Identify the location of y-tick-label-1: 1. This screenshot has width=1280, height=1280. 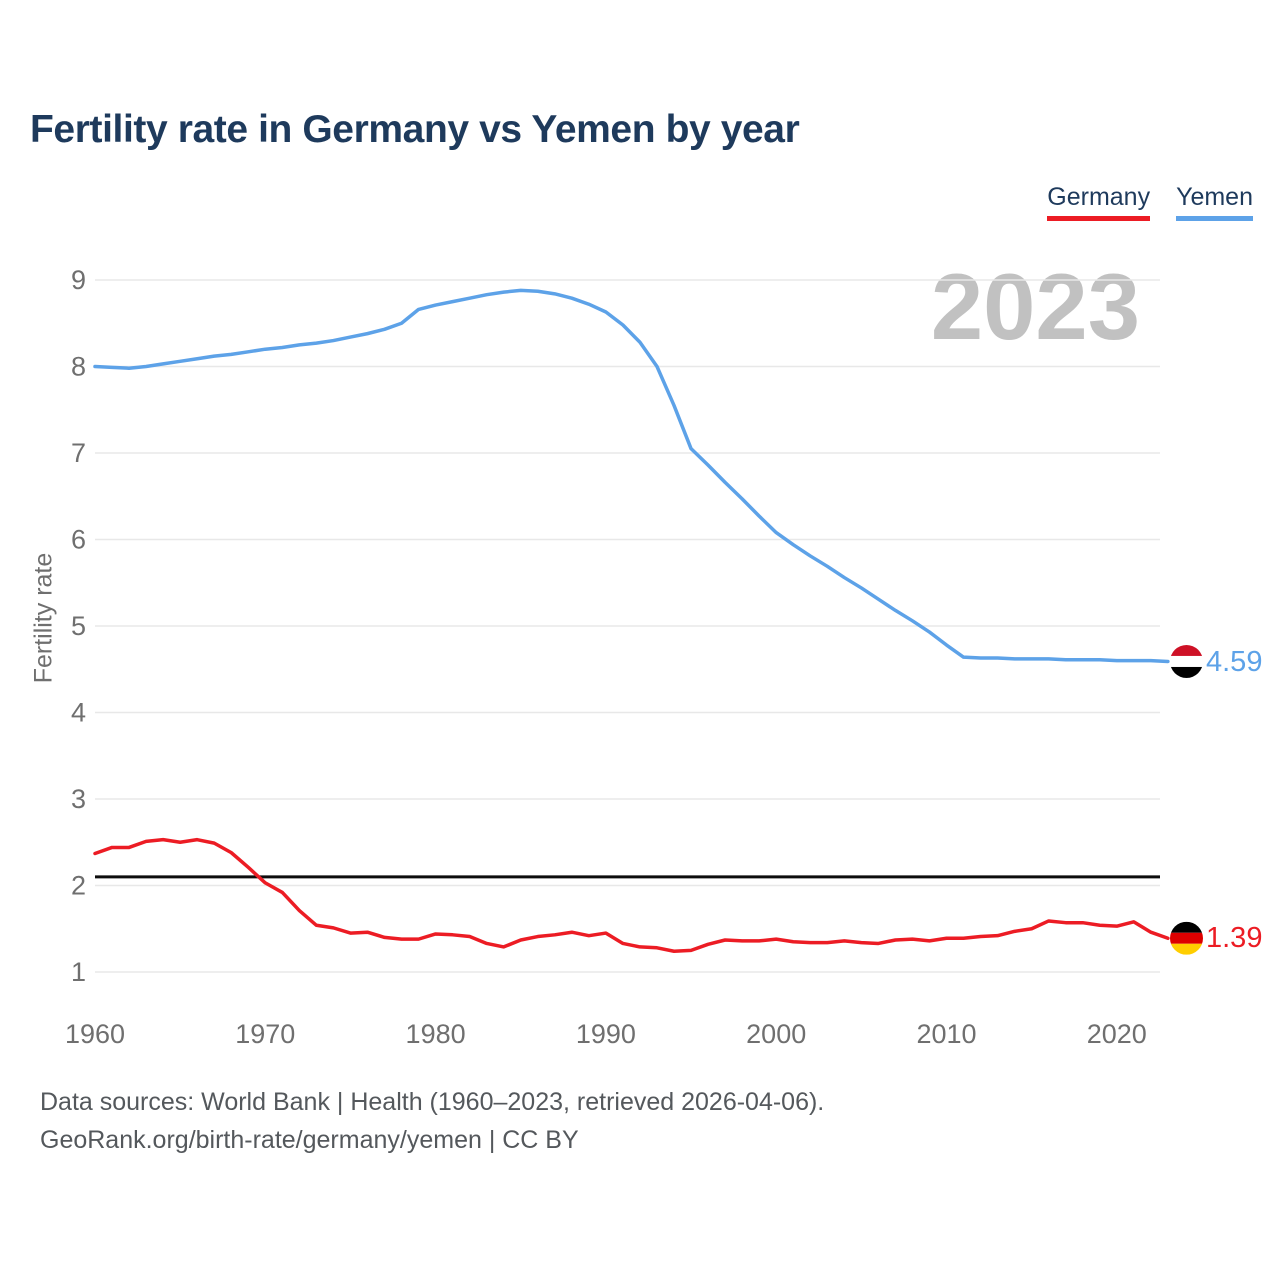
(78, 972).